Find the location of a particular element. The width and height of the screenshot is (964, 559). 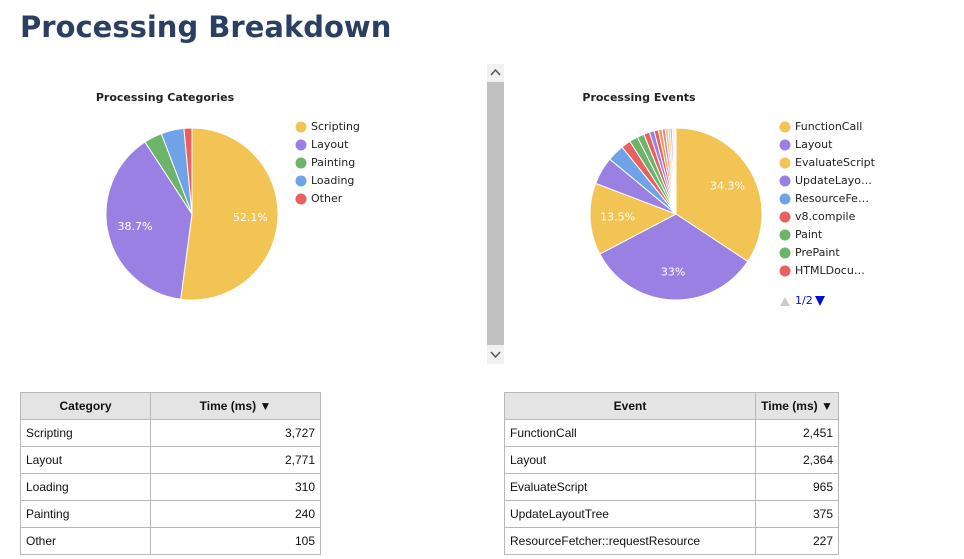

value-cell: 2,451 is located at coordinates (797, 433).